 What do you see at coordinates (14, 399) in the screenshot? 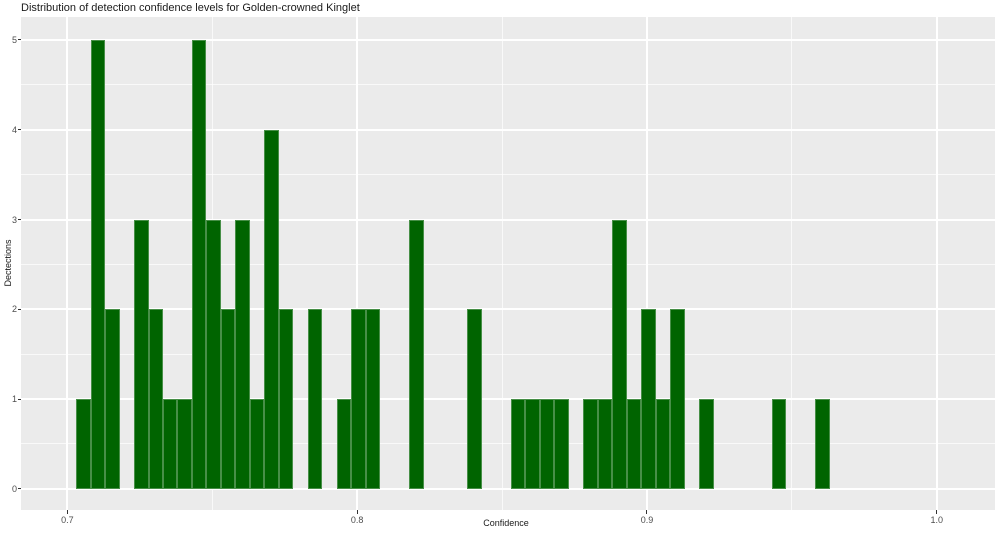
I see `y-tick-label: 1` at bounding box center [14, 399].